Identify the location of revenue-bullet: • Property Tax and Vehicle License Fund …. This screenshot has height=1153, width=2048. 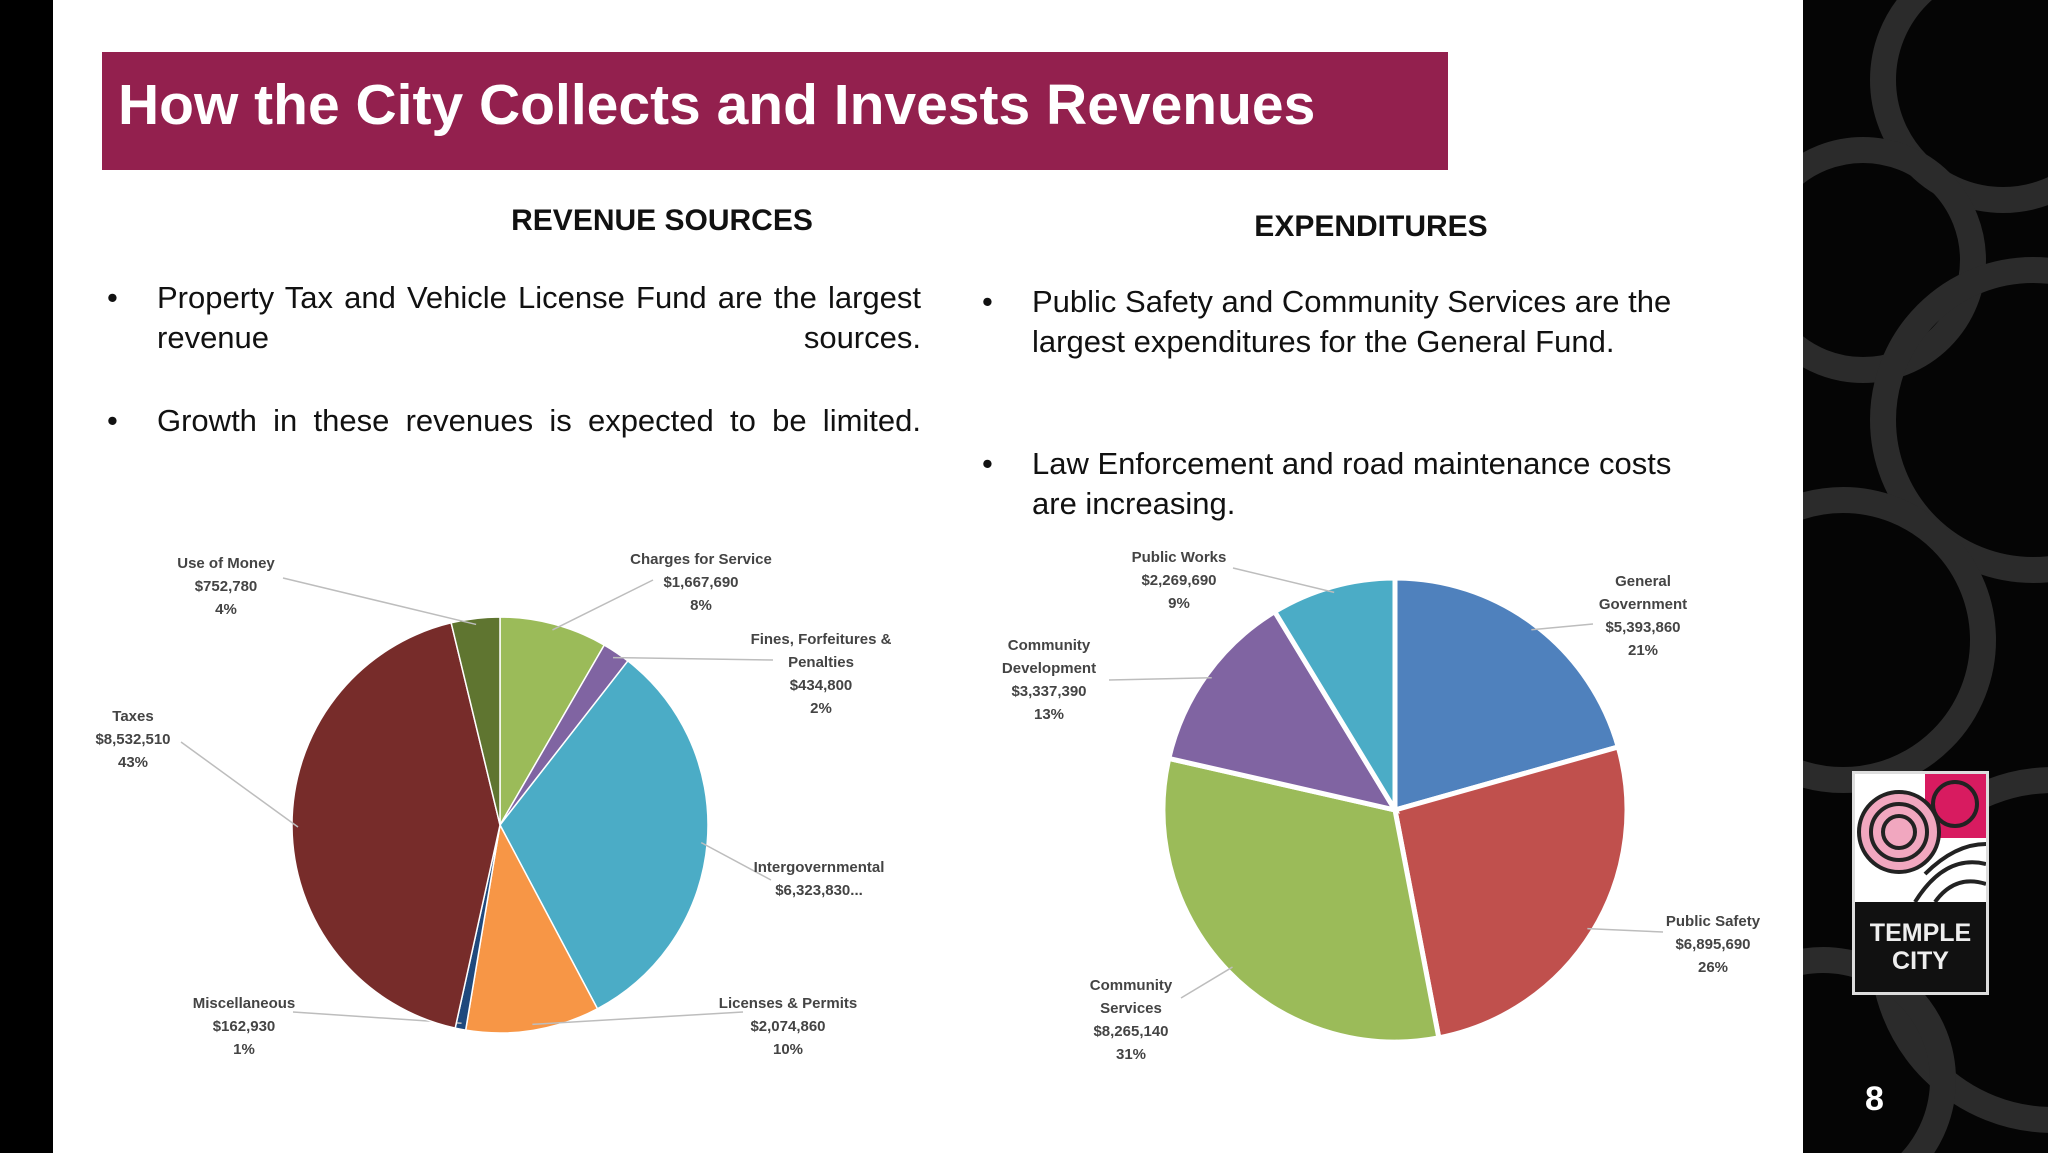
(514, 318).